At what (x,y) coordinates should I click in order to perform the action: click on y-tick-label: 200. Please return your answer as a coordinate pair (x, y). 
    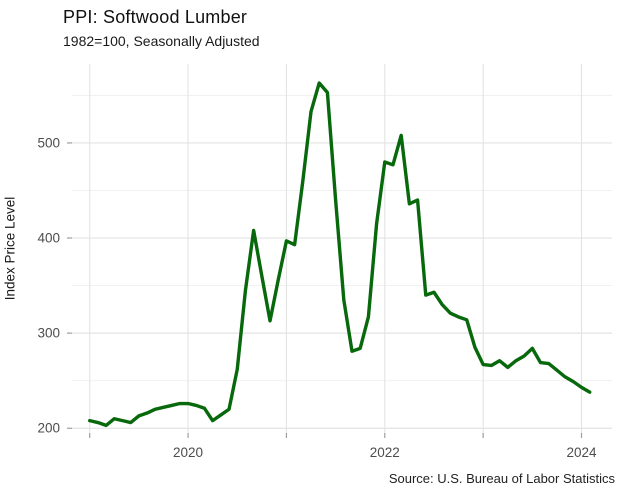
    Looking at the image, I should click on (48, 428).